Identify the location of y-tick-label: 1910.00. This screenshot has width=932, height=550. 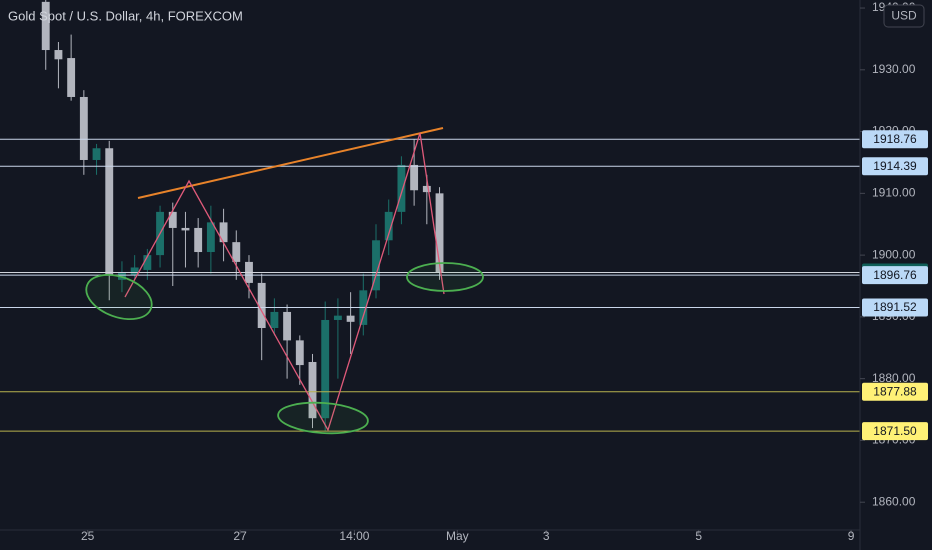
(894, 193).